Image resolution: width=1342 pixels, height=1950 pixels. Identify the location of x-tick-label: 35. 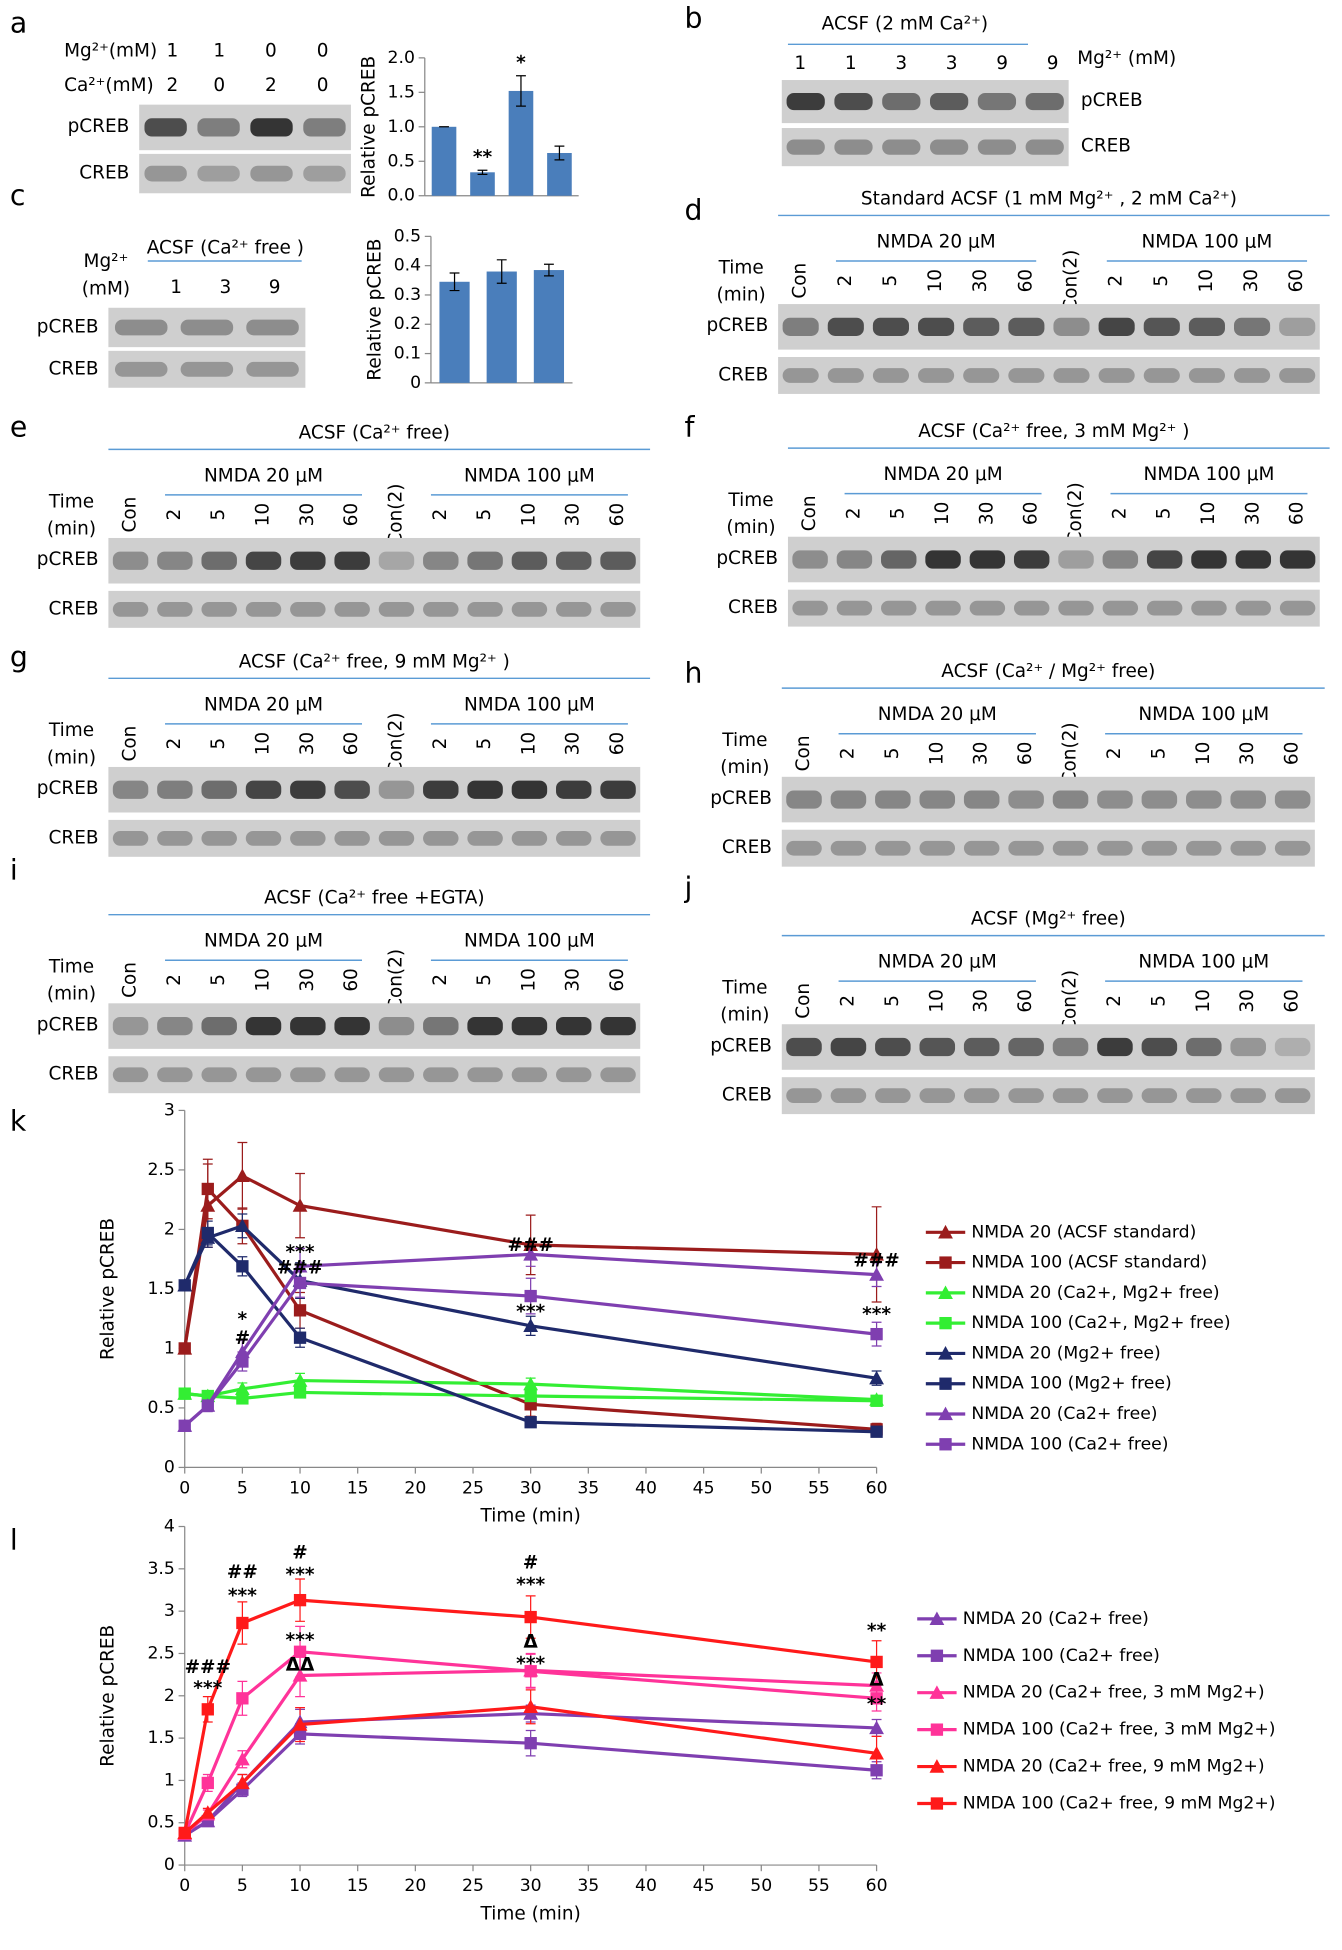
(588, 1886).